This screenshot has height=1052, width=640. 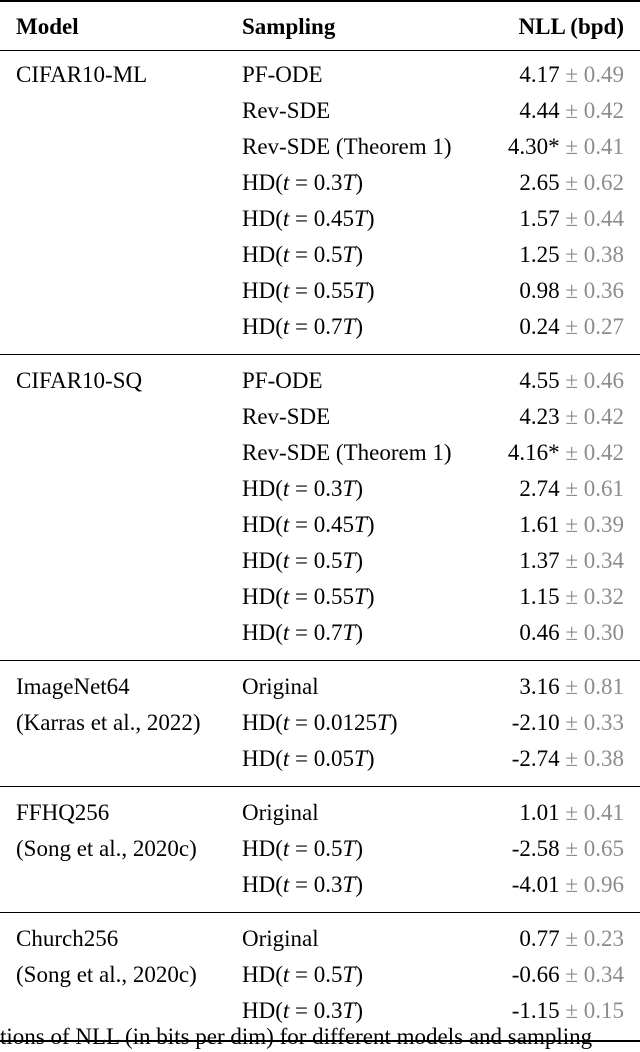 I want to click on nll-std: ± 0.15, so click(x=594, y=1010).